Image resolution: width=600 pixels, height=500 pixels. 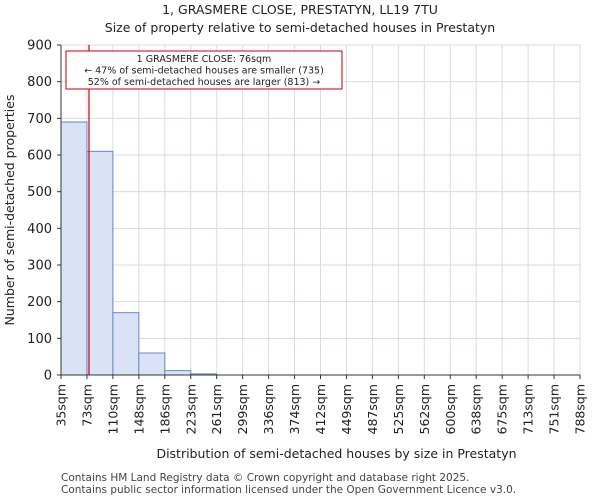 I want to click on y-tick-label: 800, so click(x=39, y=82).